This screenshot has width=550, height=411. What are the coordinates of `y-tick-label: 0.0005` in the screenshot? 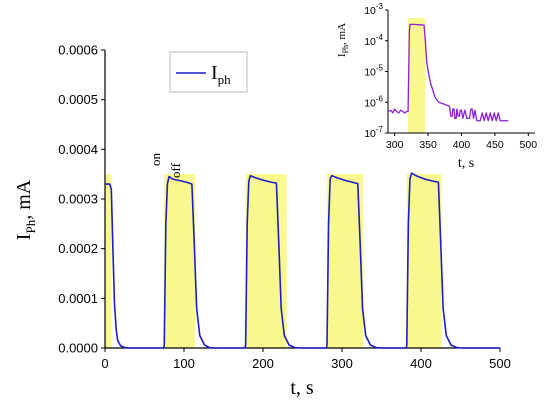 It's located at (78, 99).